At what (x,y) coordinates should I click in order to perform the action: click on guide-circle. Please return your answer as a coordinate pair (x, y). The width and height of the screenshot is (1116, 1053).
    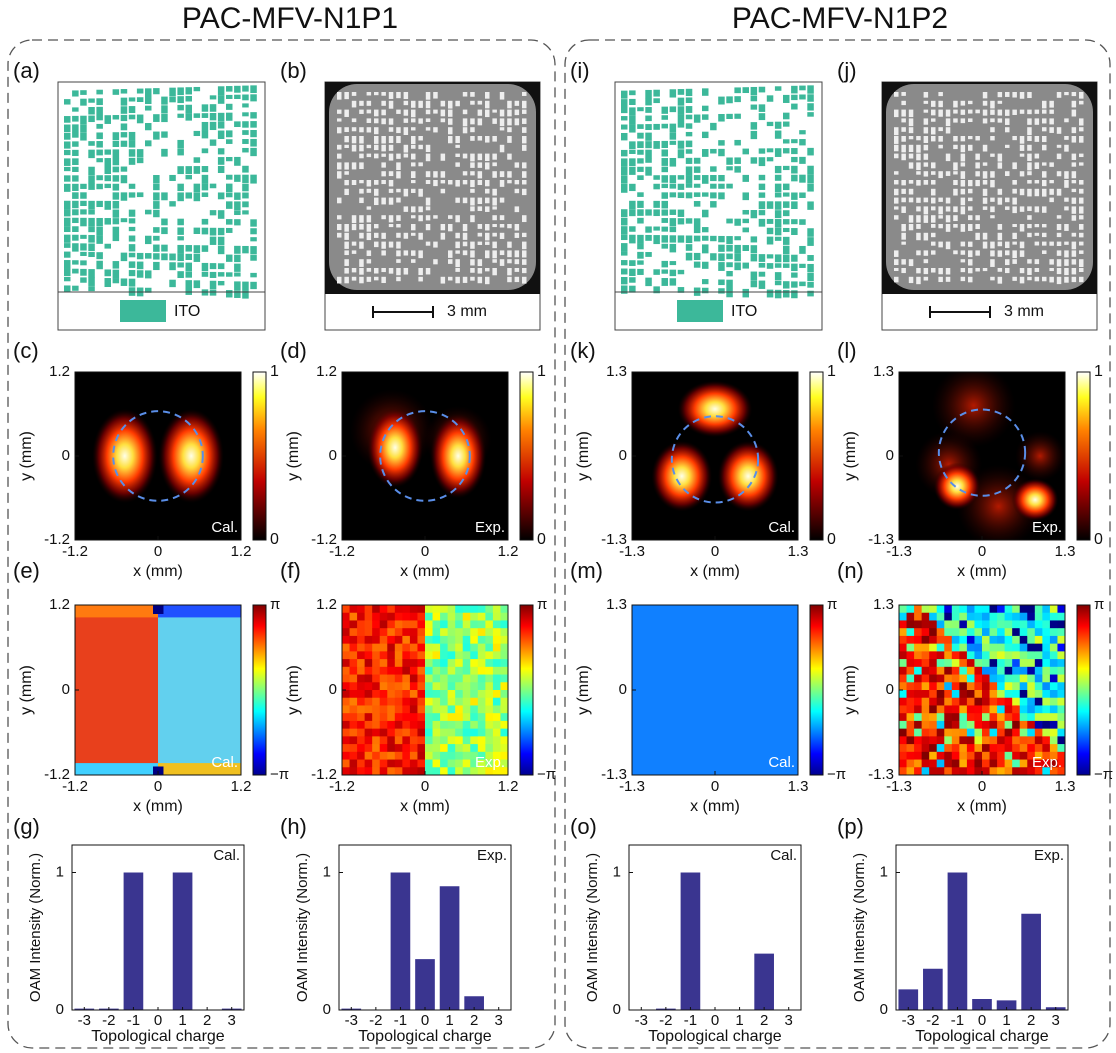
    Looking at the image, I should click on (715, 459).